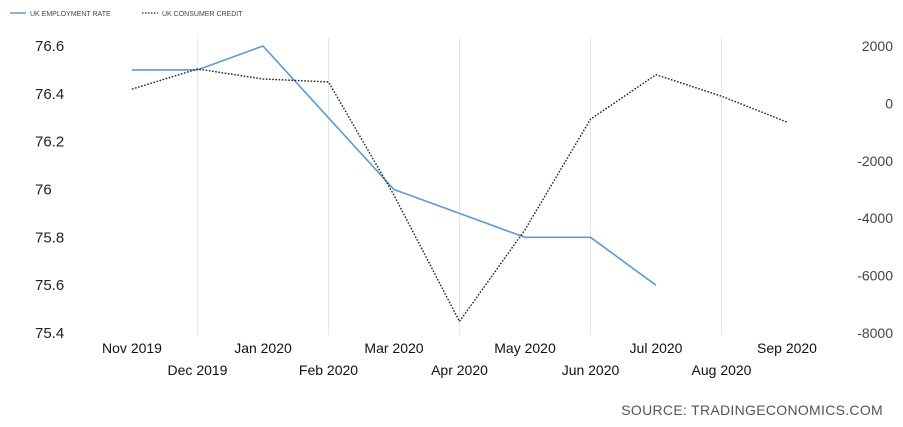  Describe the element at coordinates (787, 348) in the screenshot. I see `x-axis-tick-label: Sep 2020` at that location.